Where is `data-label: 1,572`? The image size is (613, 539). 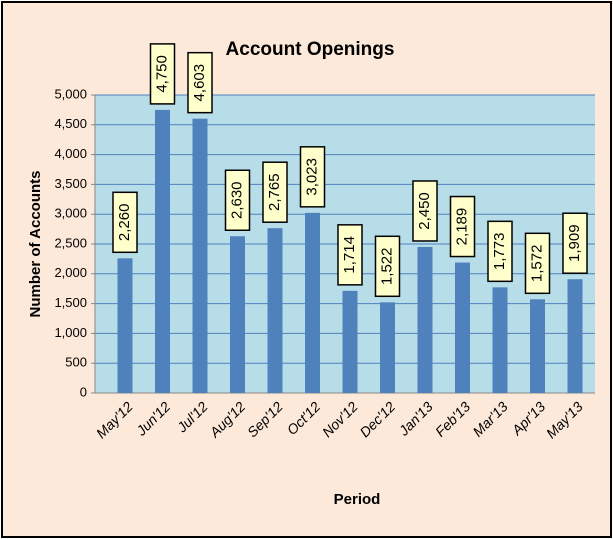
data-label: 1,572 is located at coordinates (536, 264).